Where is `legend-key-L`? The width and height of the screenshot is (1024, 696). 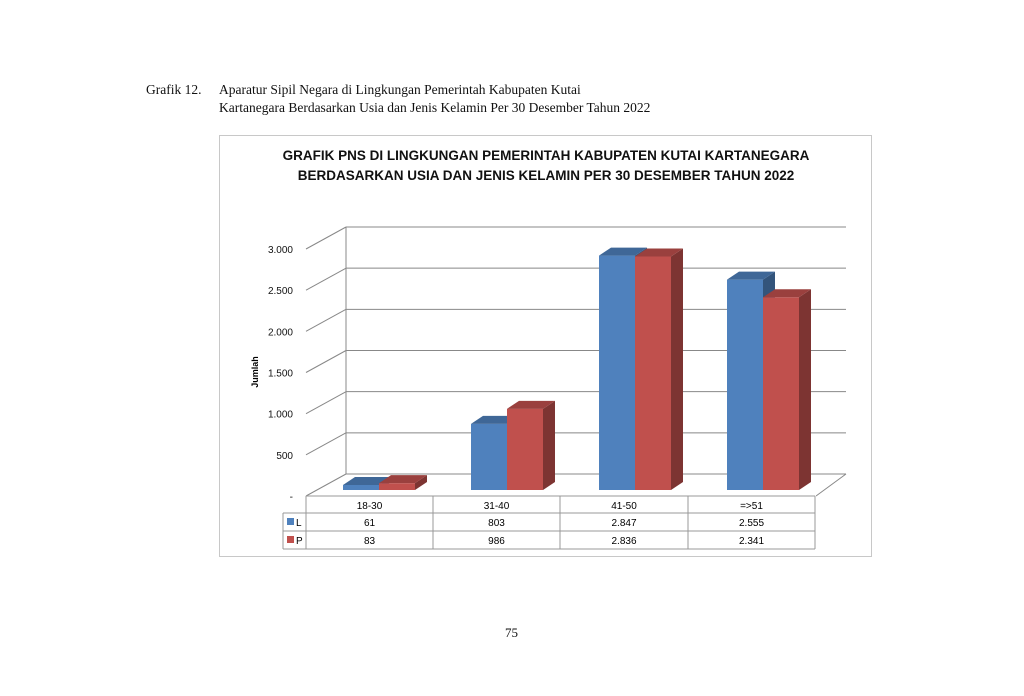
legend-key-L is located at coordinates (290, 521).